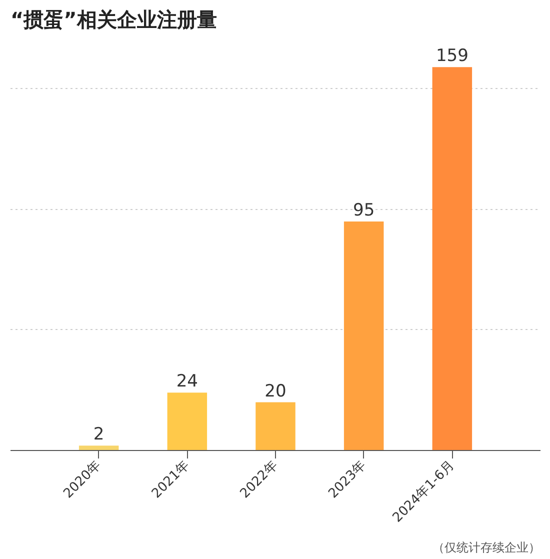 This screenshot has height=559, width=550. Describe the element at coordinates (452, 56) in the screenshot. I see `data-label: 159` at that location.